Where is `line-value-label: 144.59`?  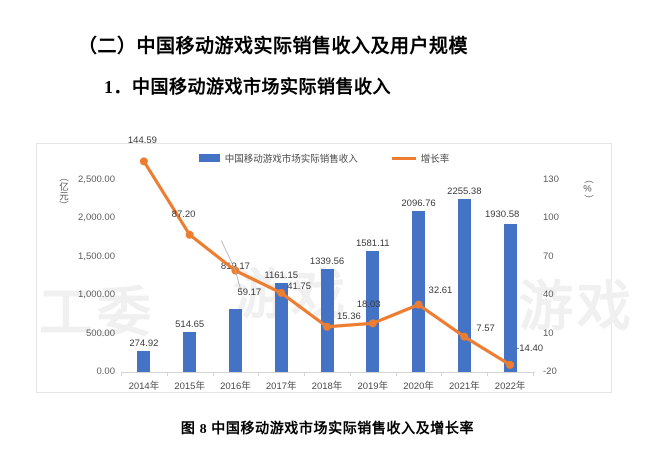 line-value-label: 144.59 is located at coordinates (142, 141).